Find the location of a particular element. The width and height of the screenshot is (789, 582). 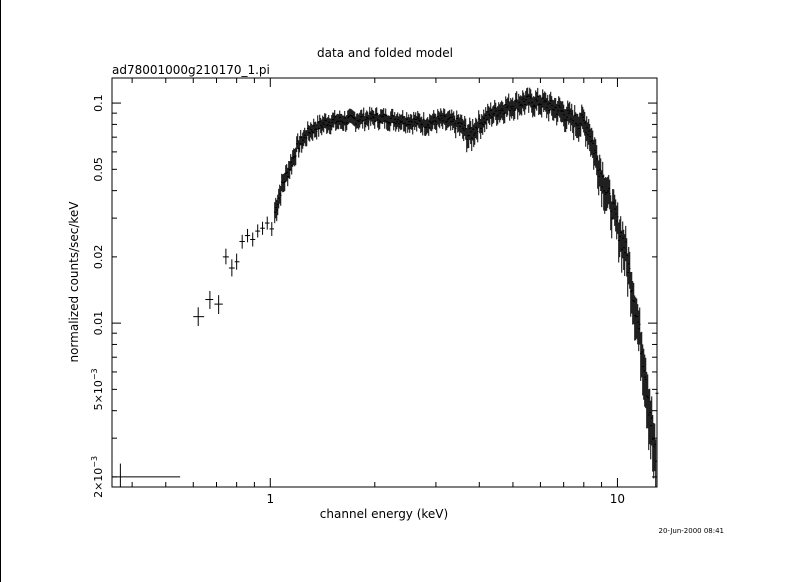

y-tick-label: 0.05 is located at coordinates (98, 169).